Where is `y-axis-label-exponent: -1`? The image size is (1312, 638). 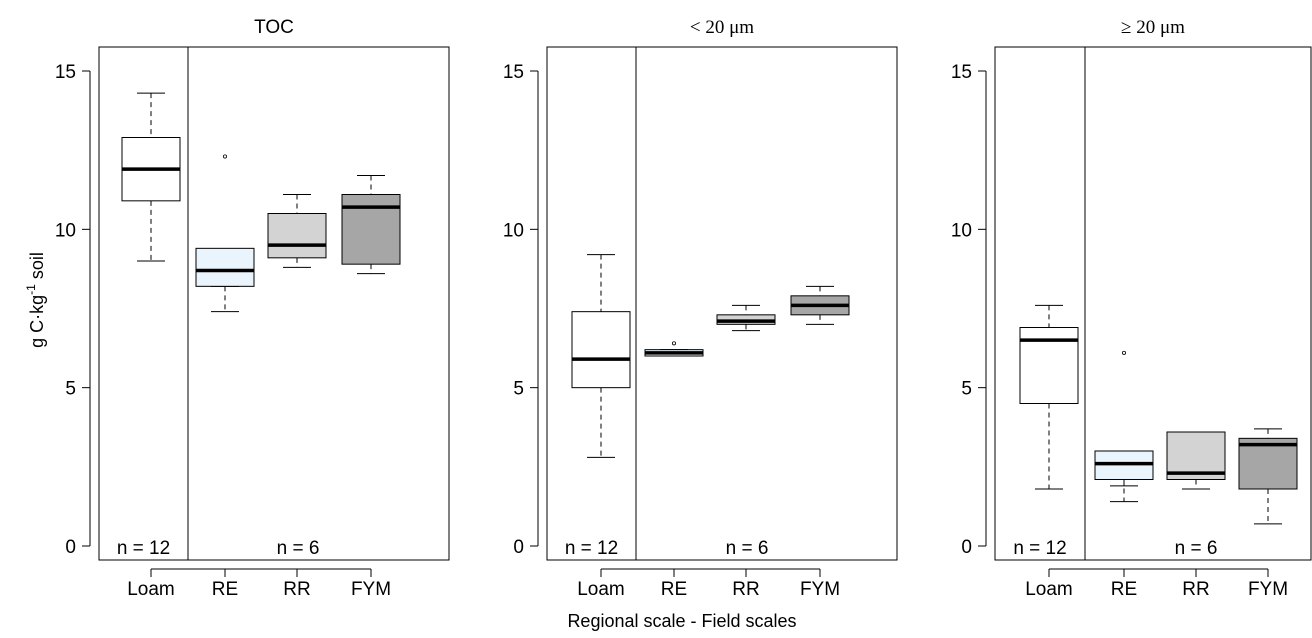
y-axis-label-exponent: -1 is located at coordinates (31, 289).